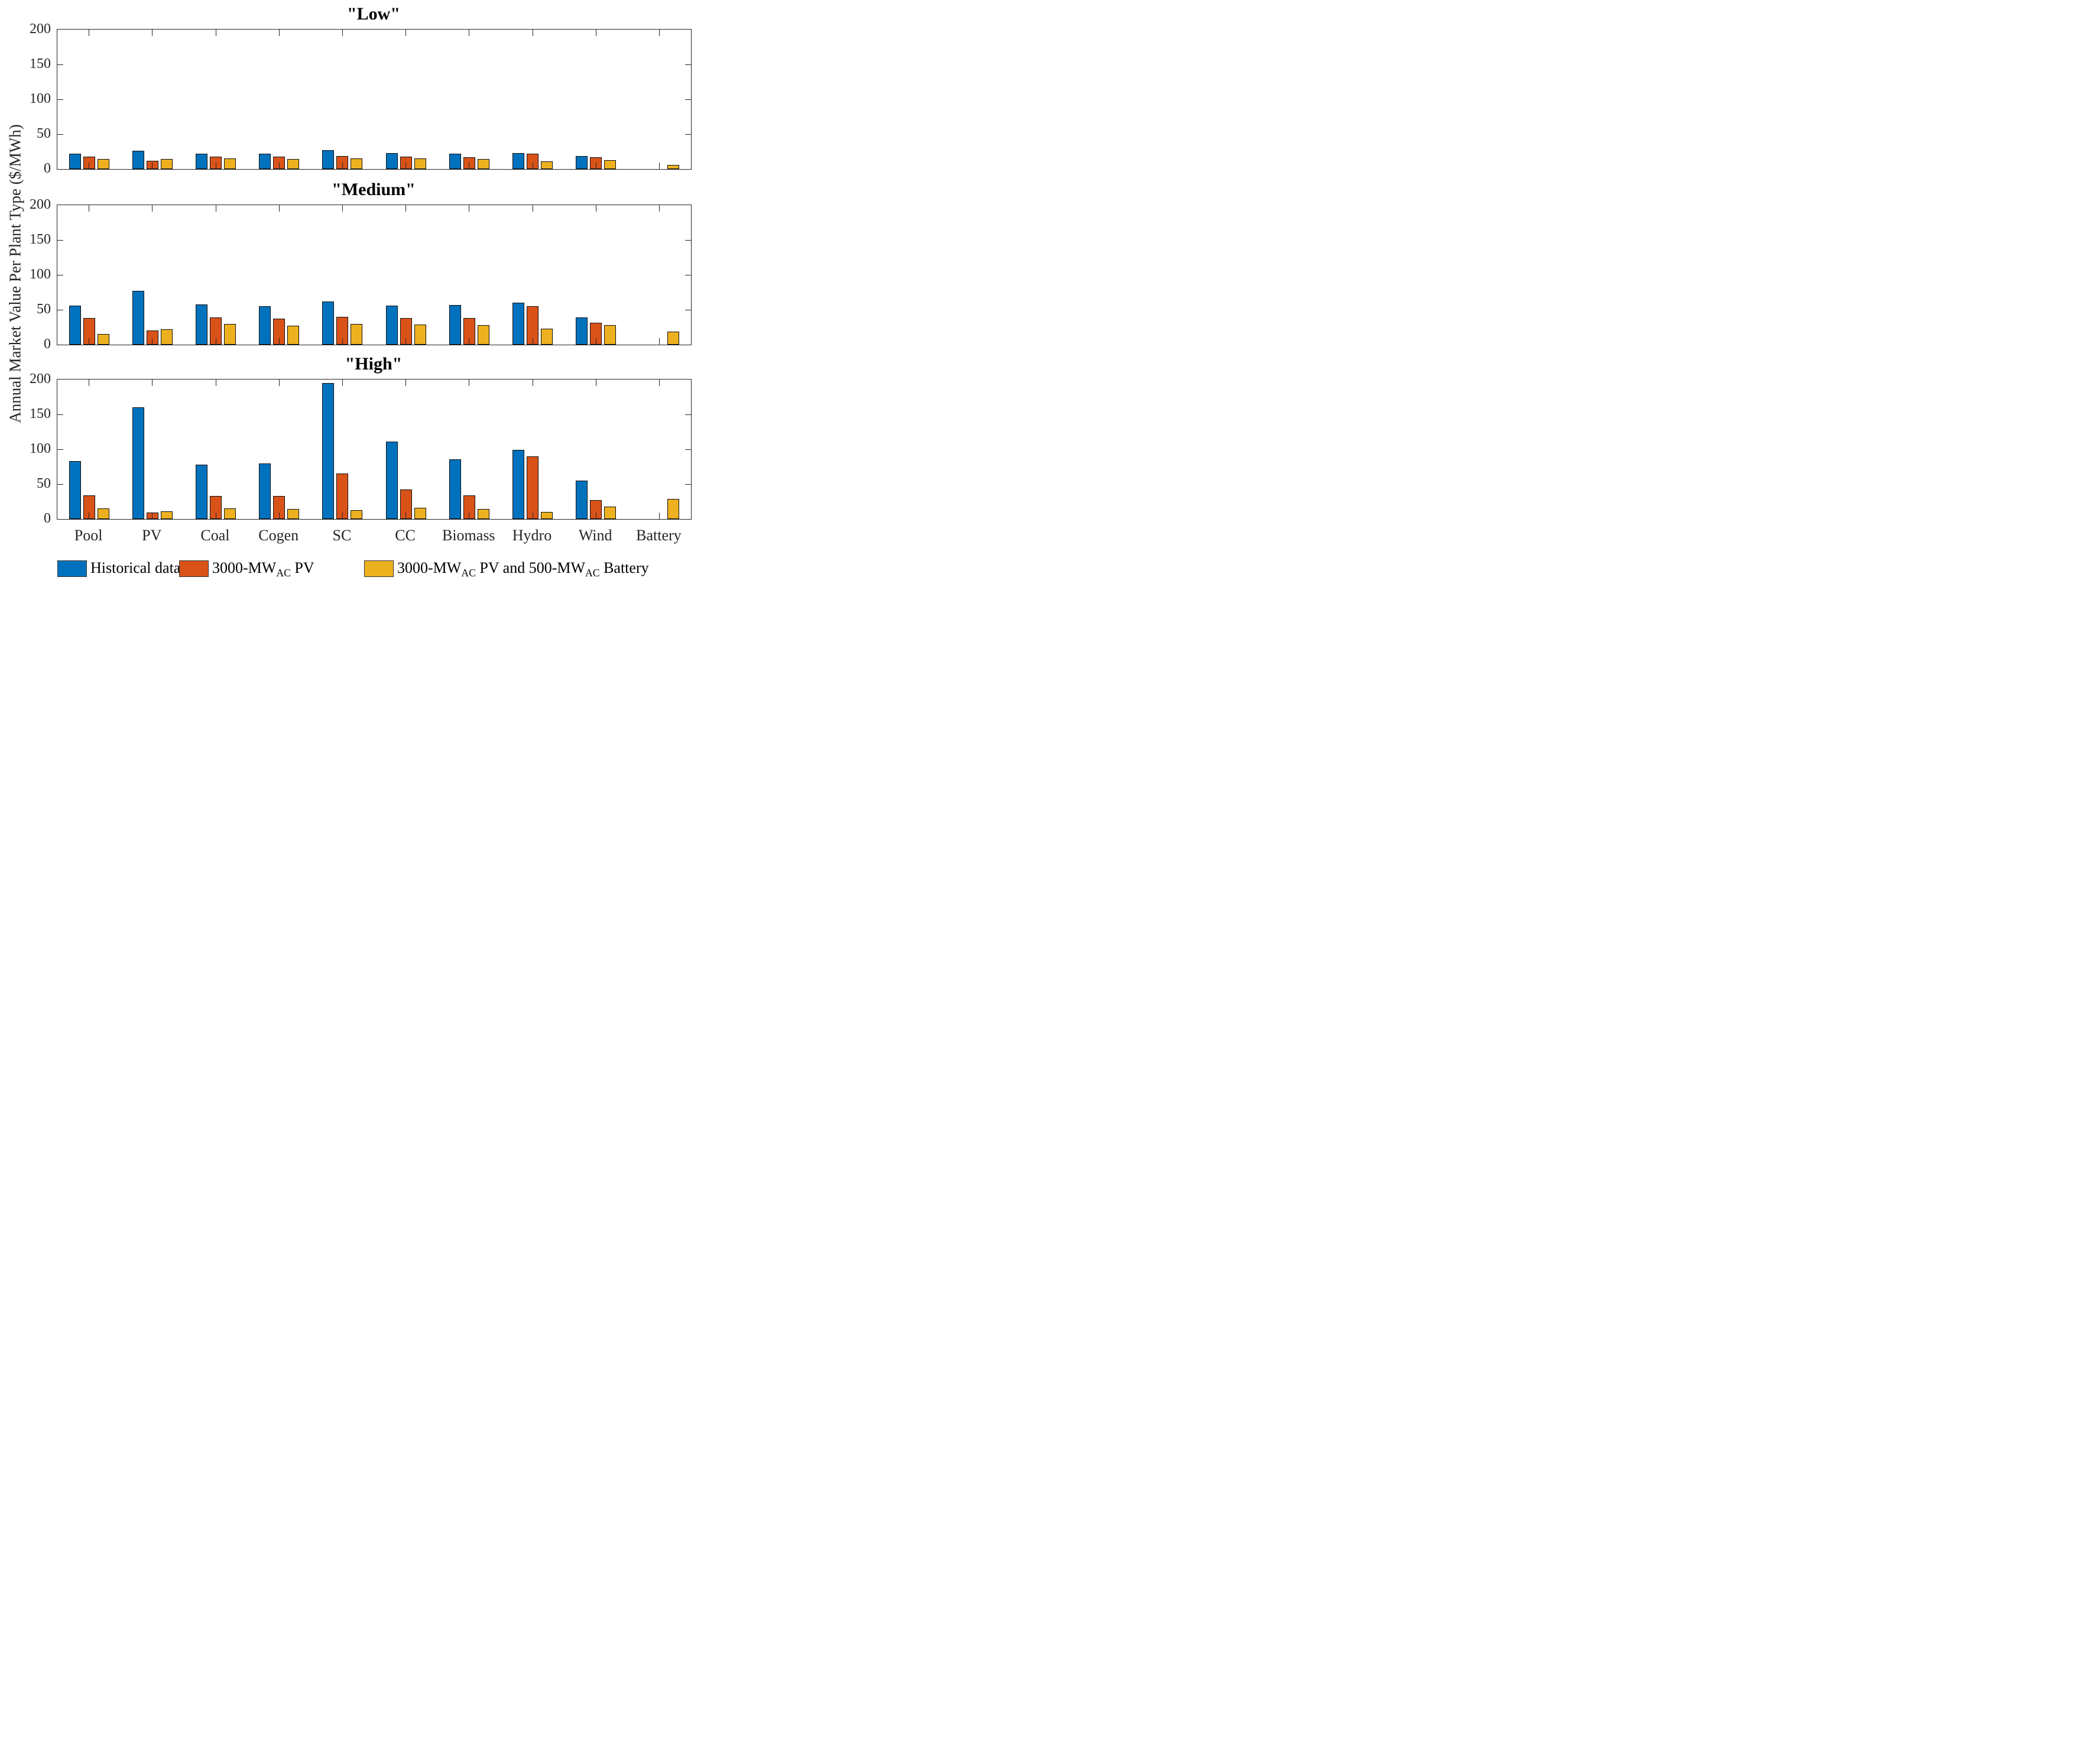  I want to click on bar-high-wind-historical, so click(582, 500).